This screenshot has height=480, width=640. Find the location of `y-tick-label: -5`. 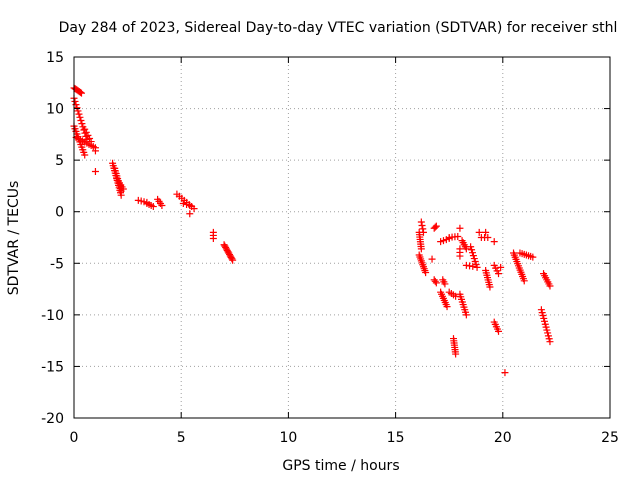

y-tick-label: -5 is located at coordinates (57, 264).